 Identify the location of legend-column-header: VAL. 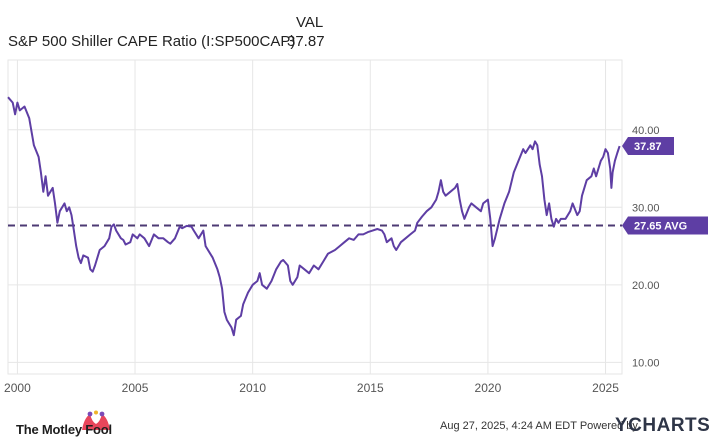
(310, 22).